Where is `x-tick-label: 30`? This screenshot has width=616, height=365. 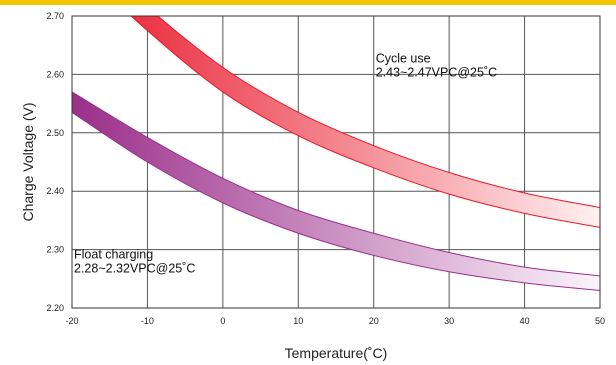
x-tick-label: 30 is located at coordinates (449, 321).